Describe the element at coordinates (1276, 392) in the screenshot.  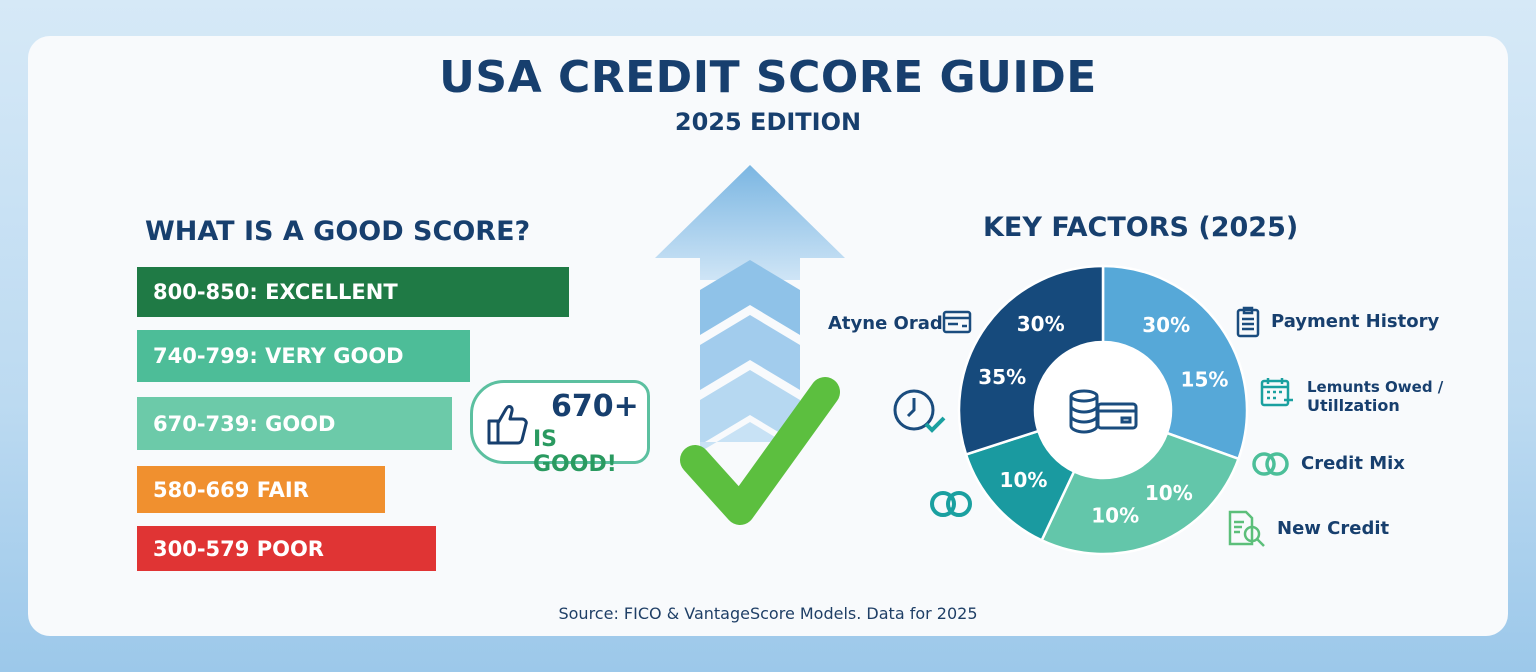
I see `calendar-icon` at that location.